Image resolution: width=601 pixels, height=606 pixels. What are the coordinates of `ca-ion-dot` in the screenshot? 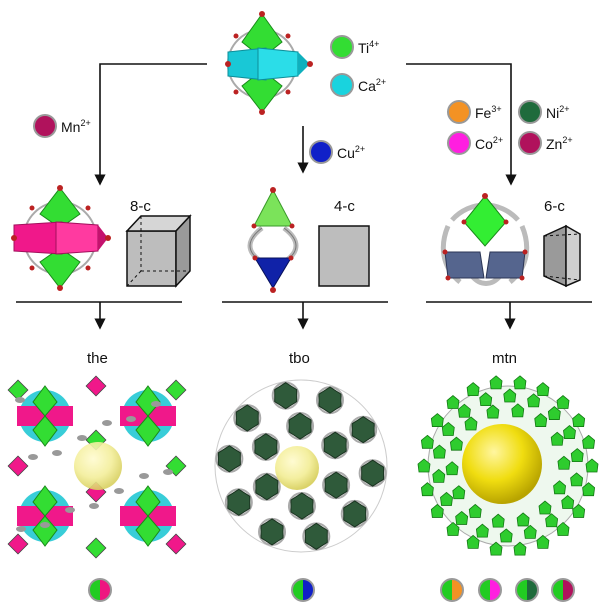 It's located at (342, 85).